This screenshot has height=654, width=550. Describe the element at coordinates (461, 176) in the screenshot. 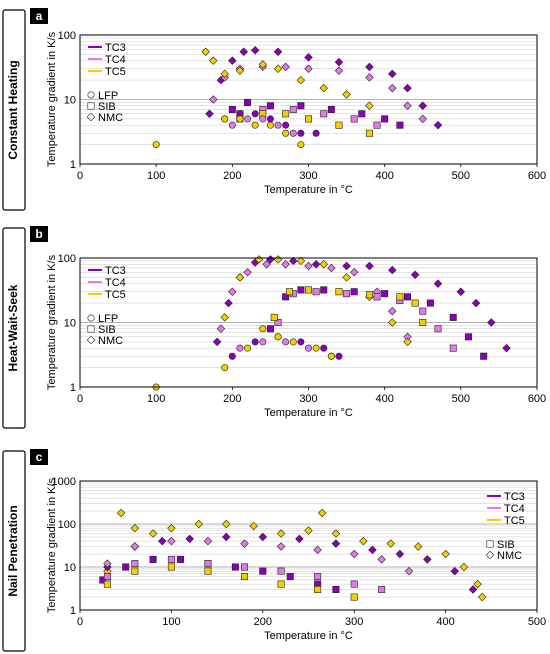

I see `x-tick-label: 500` at that location.